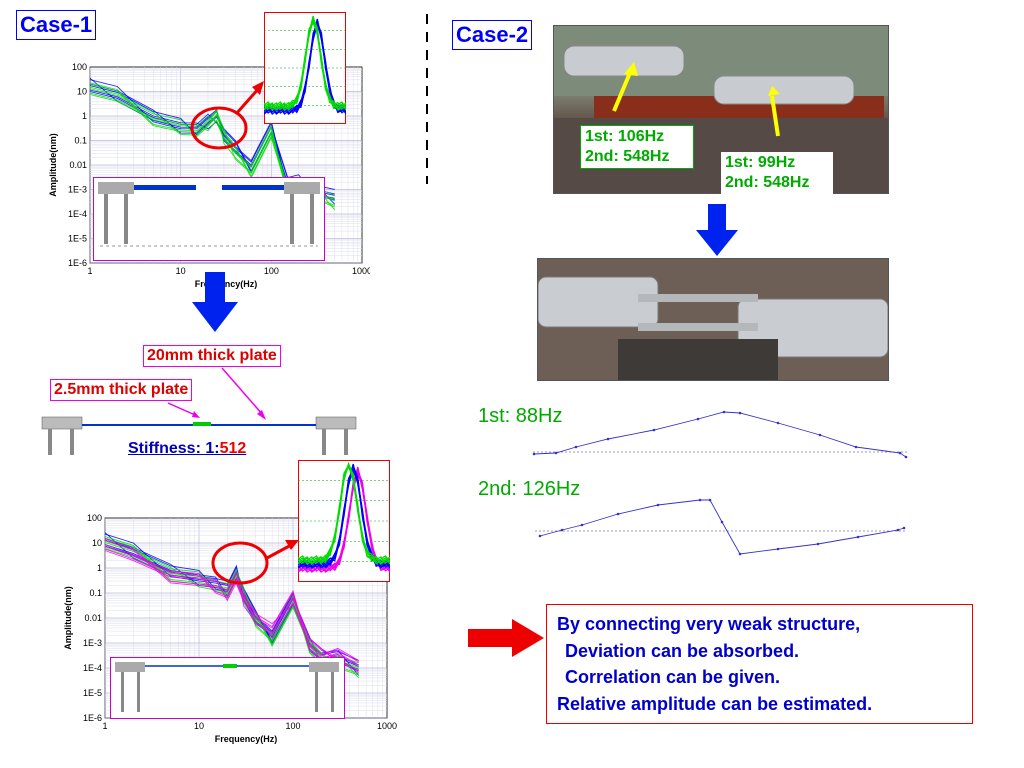 Image resolution: width=1024 pixels, height=768 pixels. I want to click on y-tick-label: 0.01, so click(93, 618).